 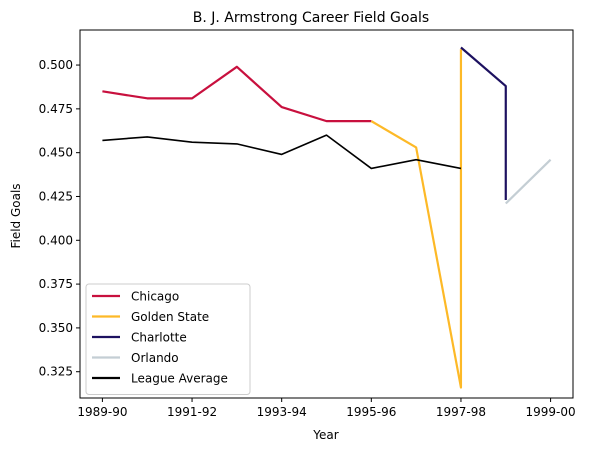 I want to click on legend-entry-label: League Average, so click(x=179, y=379).